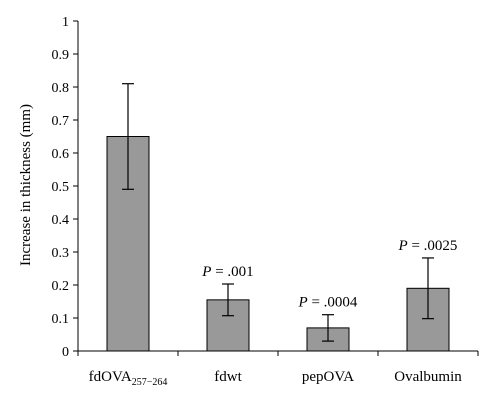  What do you see at coordinates (61, 319) in the screenshot?
I see `y-tick-label: 0.1` at bounding box center [61, 319].